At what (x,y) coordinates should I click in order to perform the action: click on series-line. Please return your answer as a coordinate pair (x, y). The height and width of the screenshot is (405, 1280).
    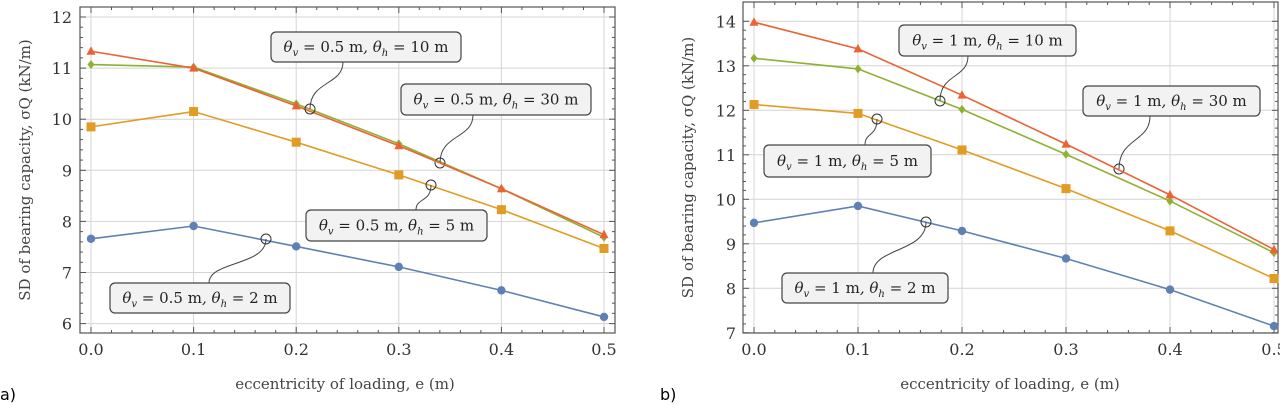
    Looking at the image, I should click on (1014, 266).